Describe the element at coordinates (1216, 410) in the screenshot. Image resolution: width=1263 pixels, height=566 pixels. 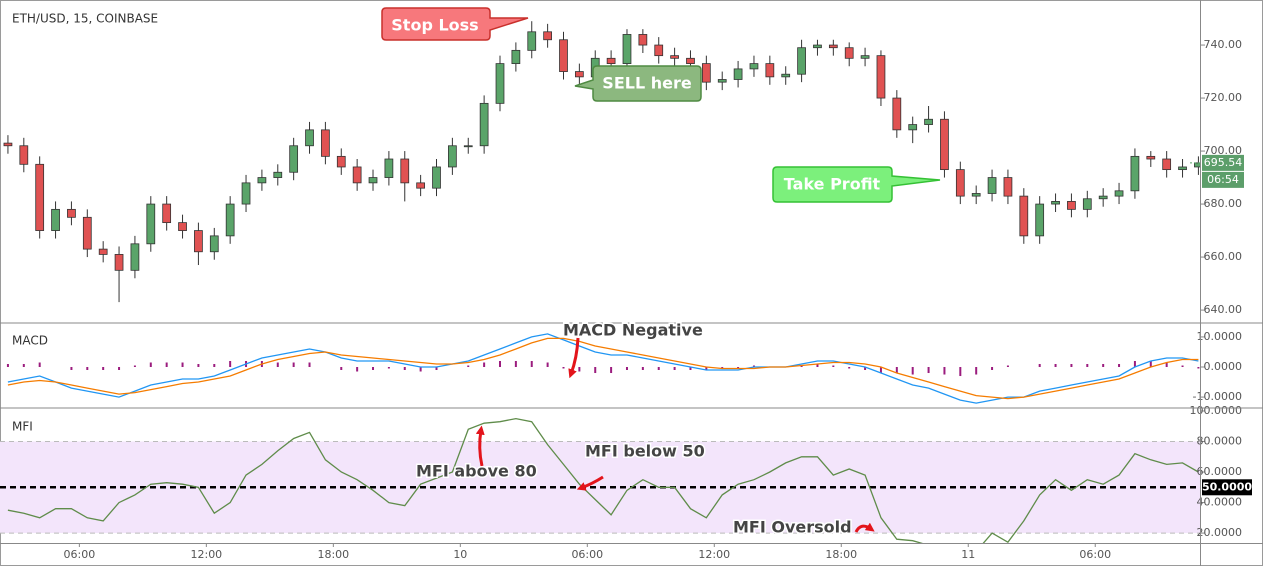
I see `y-tick-label: 100.0000` at that location.